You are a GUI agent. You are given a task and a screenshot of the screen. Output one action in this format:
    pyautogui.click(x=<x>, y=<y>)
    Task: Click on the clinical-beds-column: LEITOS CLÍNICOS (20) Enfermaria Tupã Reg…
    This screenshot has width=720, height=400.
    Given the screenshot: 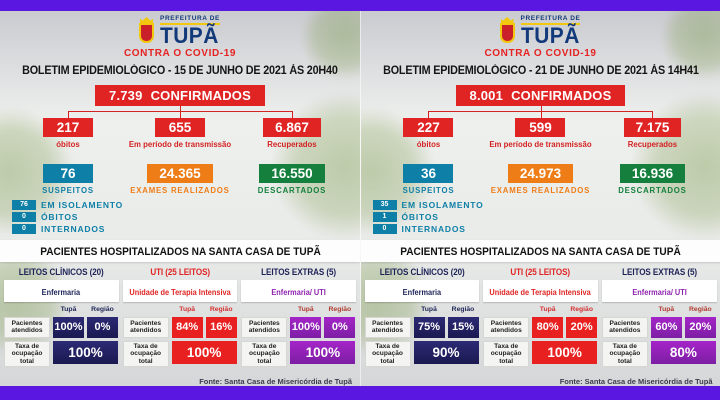 What is the action you would take?
    pyautogui.click(x=61, y=317)
    